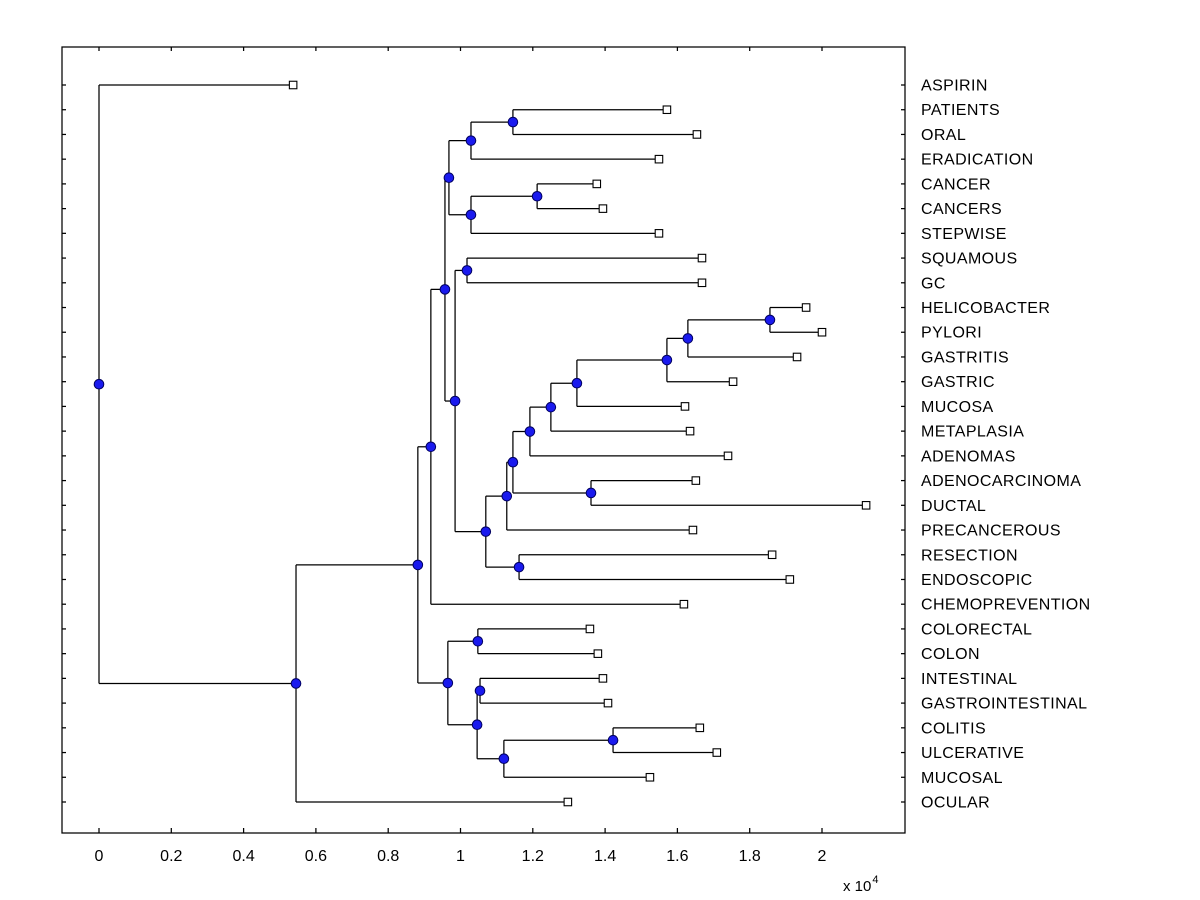 The image size is (1200, 900). What do you see at coordinates (860, 884) in the screenshot?
I see `axis-multiplier-label: x 104` at bounding box center [860, 884].